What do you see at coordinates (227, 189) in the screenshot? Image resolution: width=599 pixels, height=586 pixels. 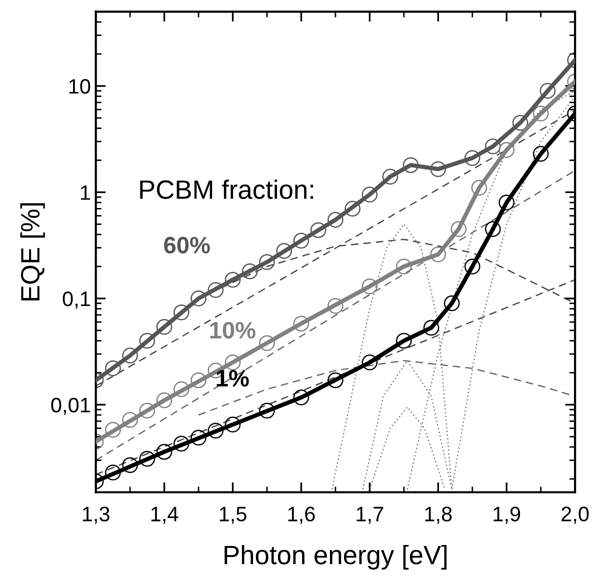 I see `annotation: PCBM fraction:` at bounding box center [227, 189].